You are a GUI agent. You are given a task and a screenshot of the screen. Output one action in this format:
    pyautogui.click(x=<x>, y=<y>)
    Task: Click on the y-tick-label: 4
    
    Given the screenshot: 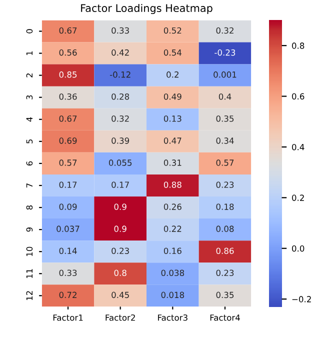 What is the action you would take?
    pyautogui.click(x=29, y=119)
    